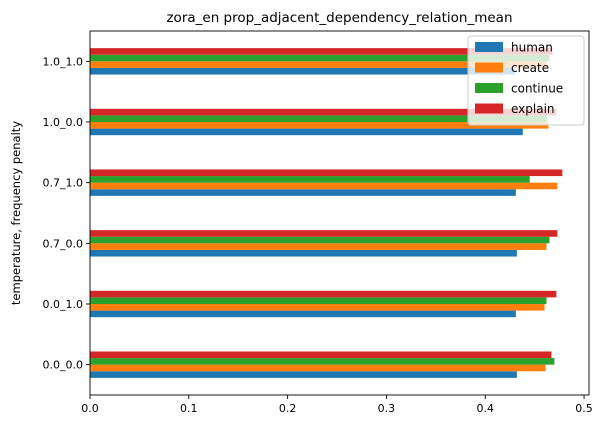  Describe the element at coordinates (319, 118) in the screenshot. I see `bar-continue-1.0_0.0` at that location.